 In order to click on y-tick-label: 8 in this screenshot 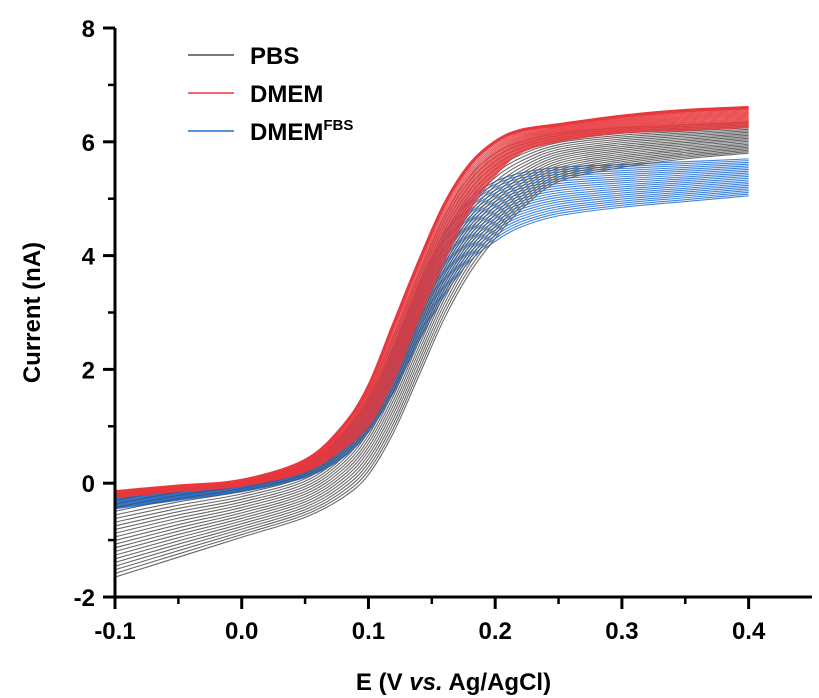, I will do `click(88, 29)`.